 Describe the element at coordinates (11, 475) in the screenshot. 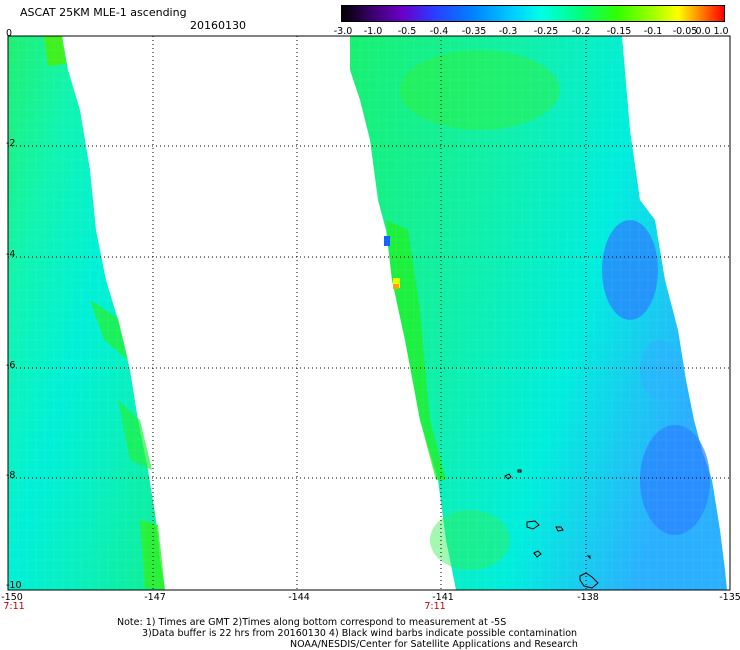

I see `y-tick-label: -8` at that location.